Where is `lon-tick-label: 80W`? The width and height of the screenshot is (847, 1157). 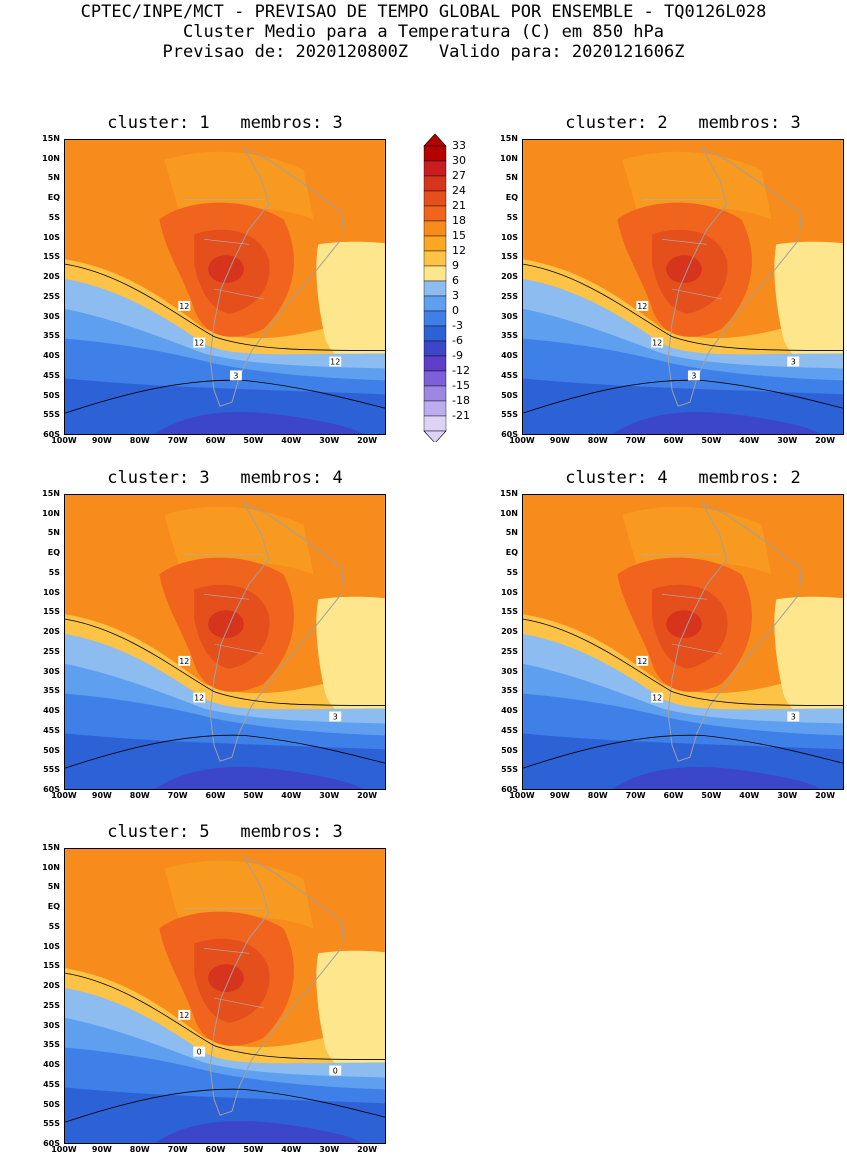
lon-tick-label: 80W is located at coordinates (139, 795).